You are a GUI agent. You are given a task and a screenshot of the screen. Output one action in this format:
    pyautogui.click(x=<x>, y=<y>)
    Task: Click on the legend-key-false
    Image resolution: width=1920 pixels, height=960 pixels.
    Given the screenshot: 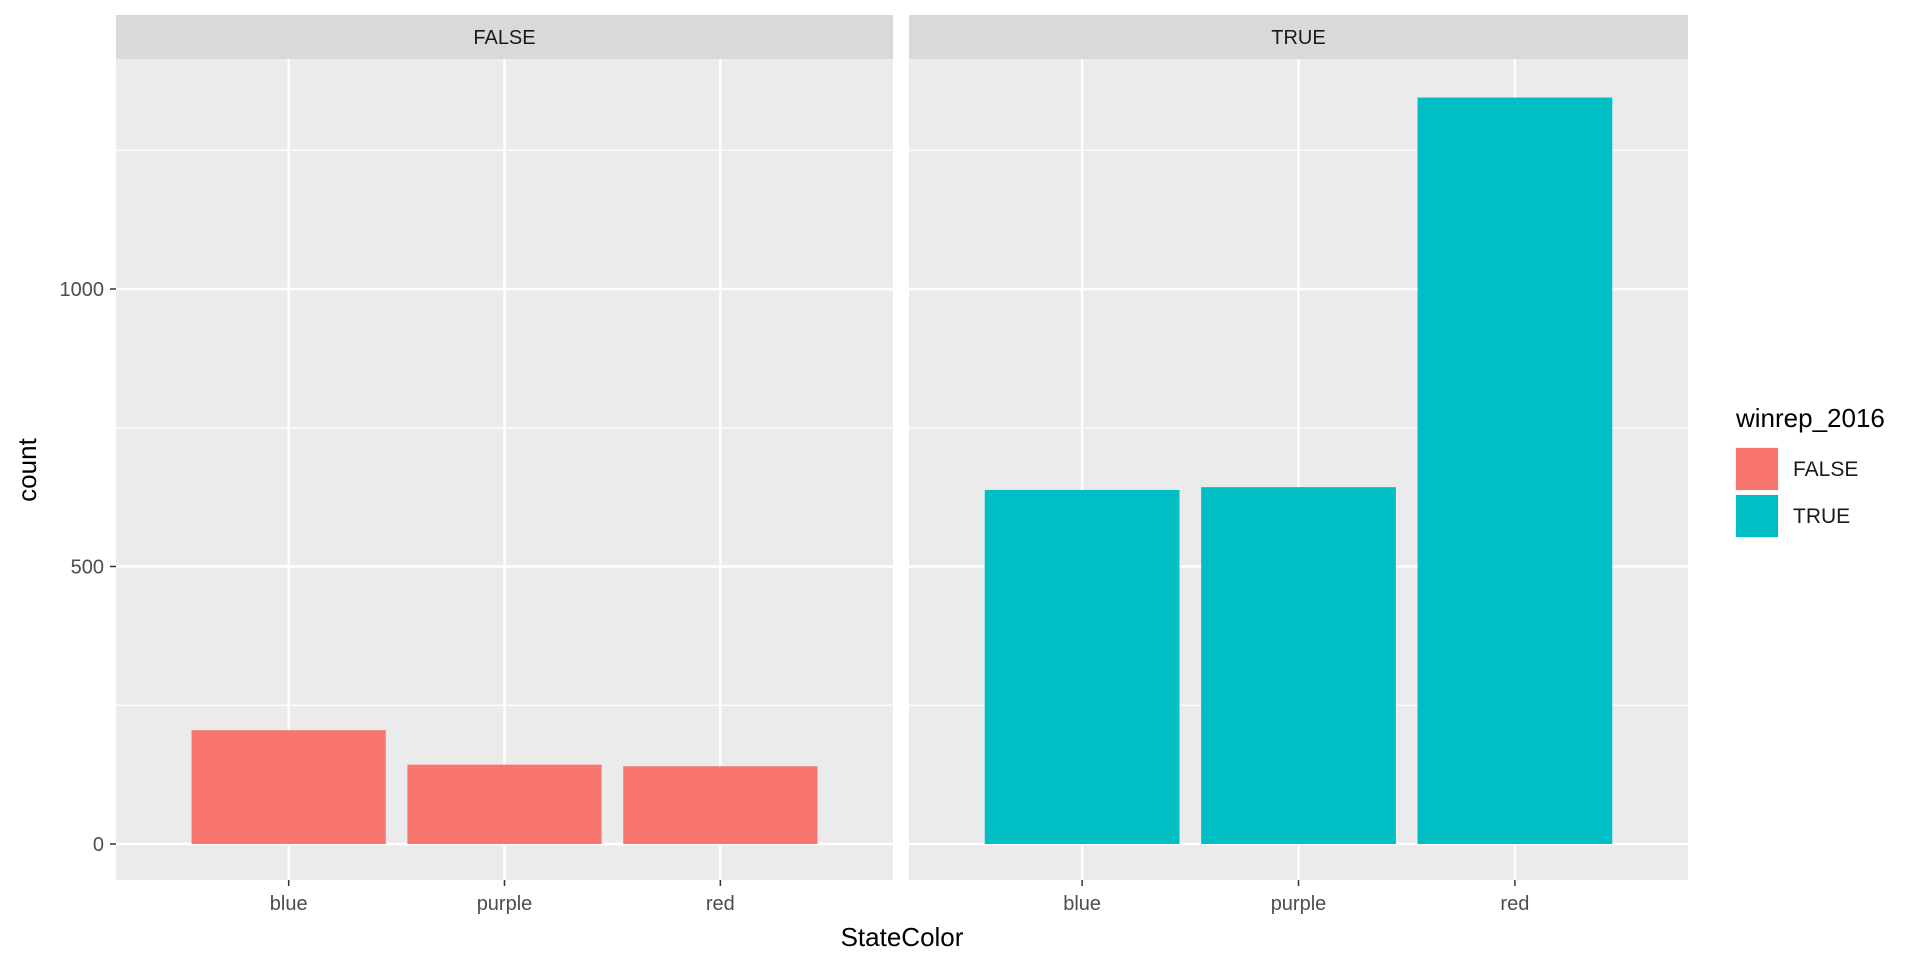 What is the action you would take?
    pyautogui.click(x=1757, y=469)
    